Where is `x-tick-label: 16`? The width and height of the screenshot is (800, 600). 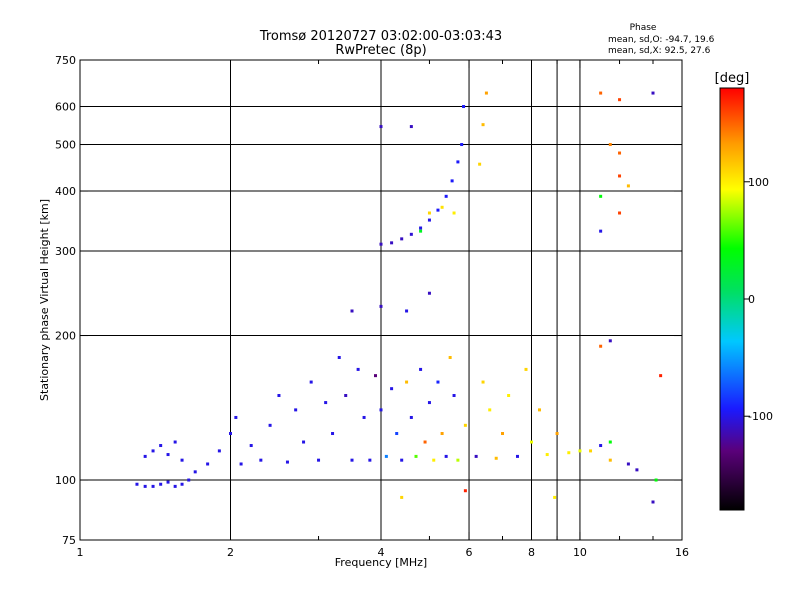
x-tick-label: 16 is located at coordinates (682, 552).